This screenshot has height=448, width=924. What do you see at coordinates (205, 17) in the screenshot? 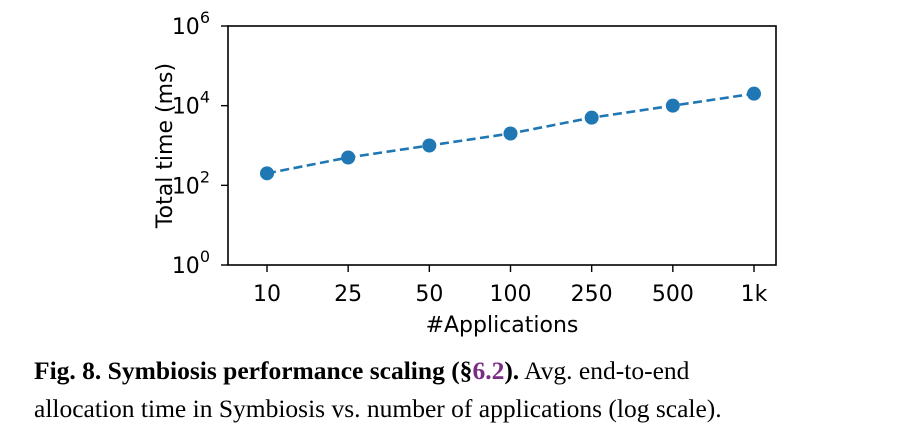
I see `y-tick-exponent: 6` at bounding box center [205, 17].